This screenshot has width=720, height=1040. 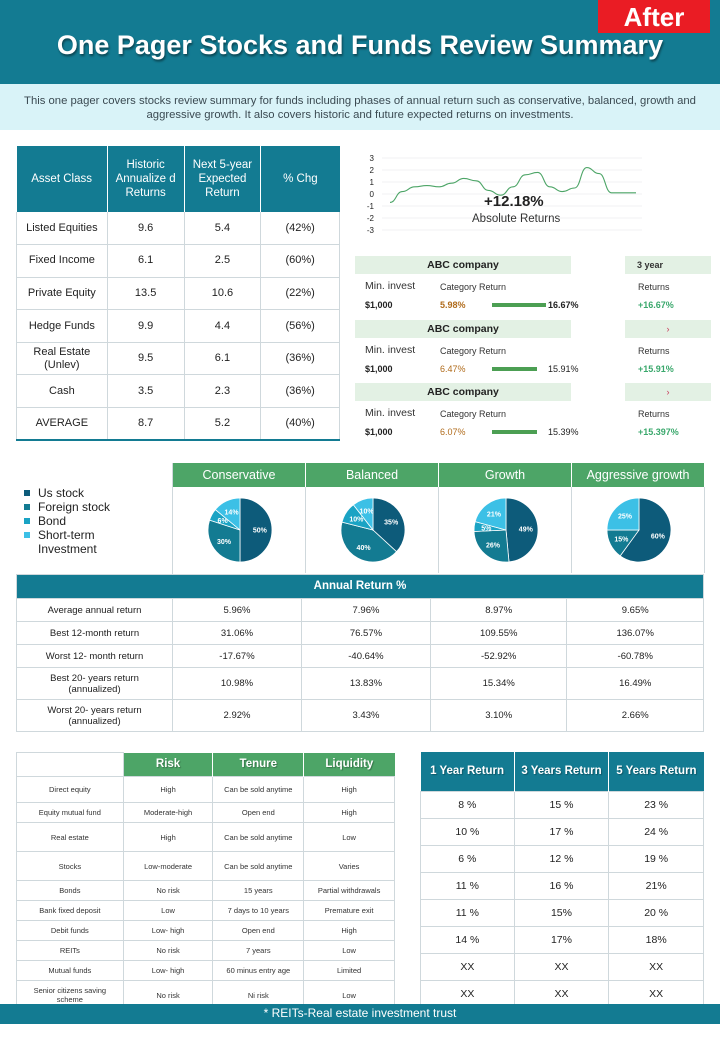 I want to click on risk-cell: Moderate-high, so click(x=168, y=812).